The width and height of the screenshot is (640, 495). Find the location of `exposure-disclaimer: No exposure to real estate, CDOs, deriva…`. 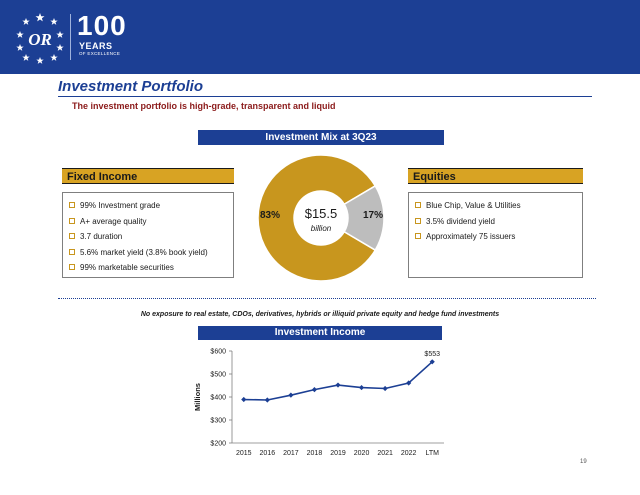

exposure-disclaimer: No exposure to real estate, CDOs, deriva… is located at coordinates (320, 314).